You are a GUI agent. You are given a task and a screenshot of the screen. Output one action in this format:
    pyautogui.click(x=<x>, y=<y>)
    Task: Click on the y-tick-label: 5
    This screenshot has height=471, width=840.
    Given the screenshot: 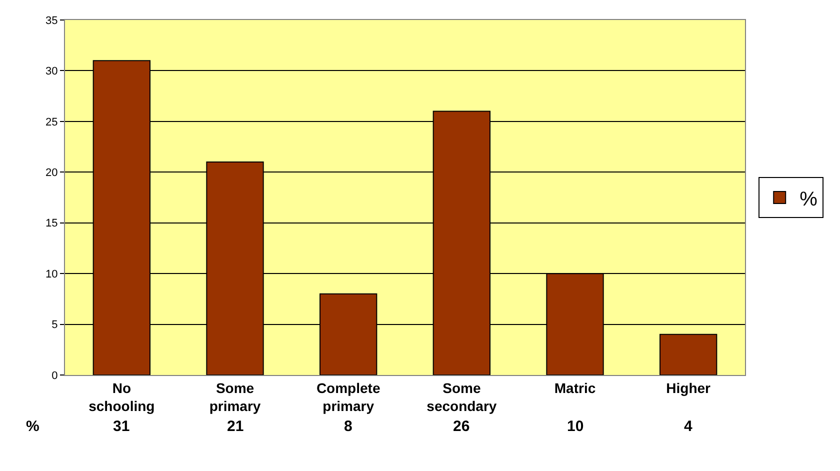 What is the action you would take?
    pyautogui.click(x=55, y=325)
    